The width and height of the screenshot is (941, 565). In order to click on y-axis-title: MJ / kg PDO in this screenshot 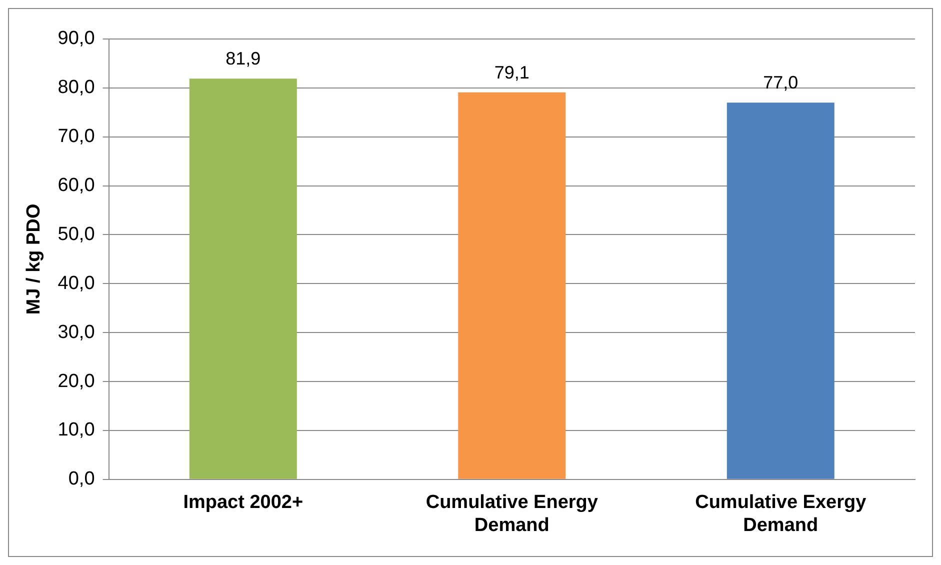, I will do `click(34, 259)`.